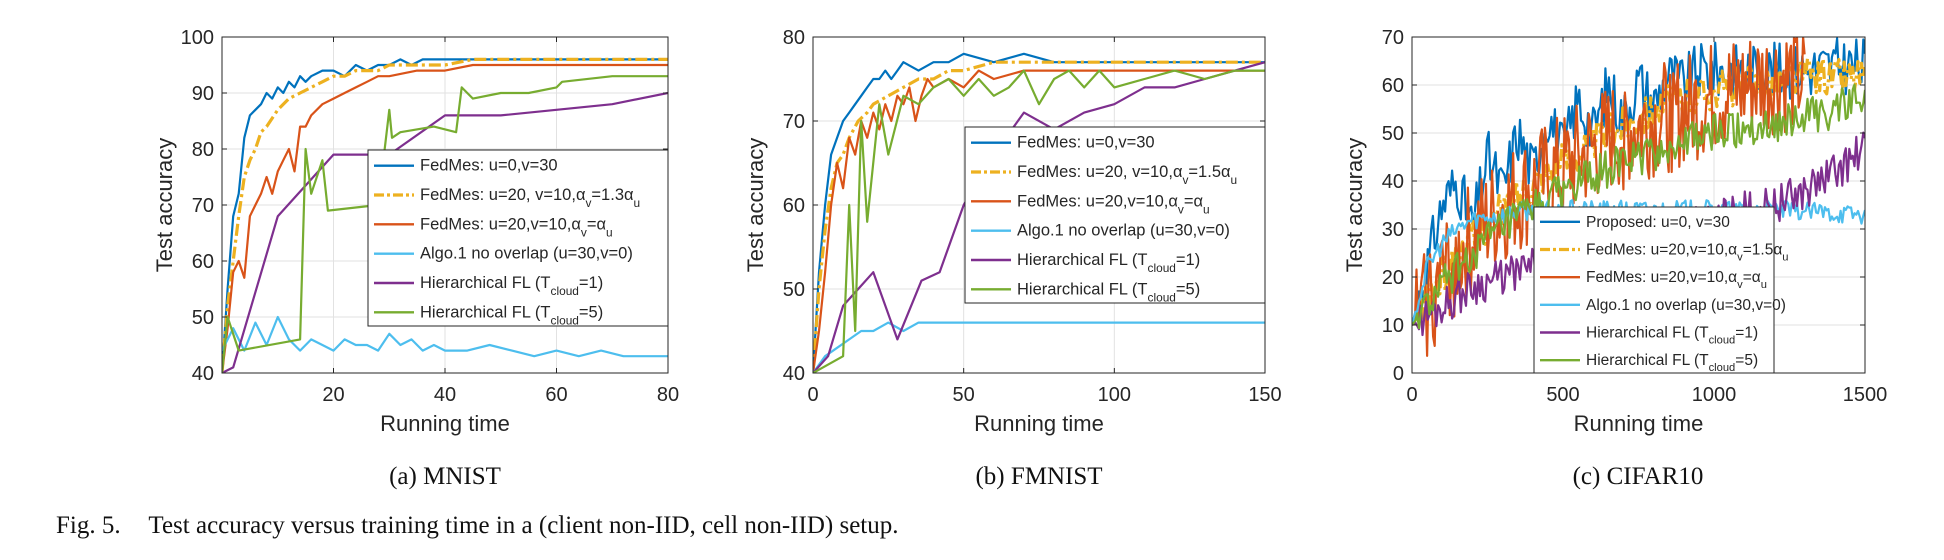  Describe the element at coordinates (964, 395) in the screenshot. I see `x-tick-label: 50` at that location.